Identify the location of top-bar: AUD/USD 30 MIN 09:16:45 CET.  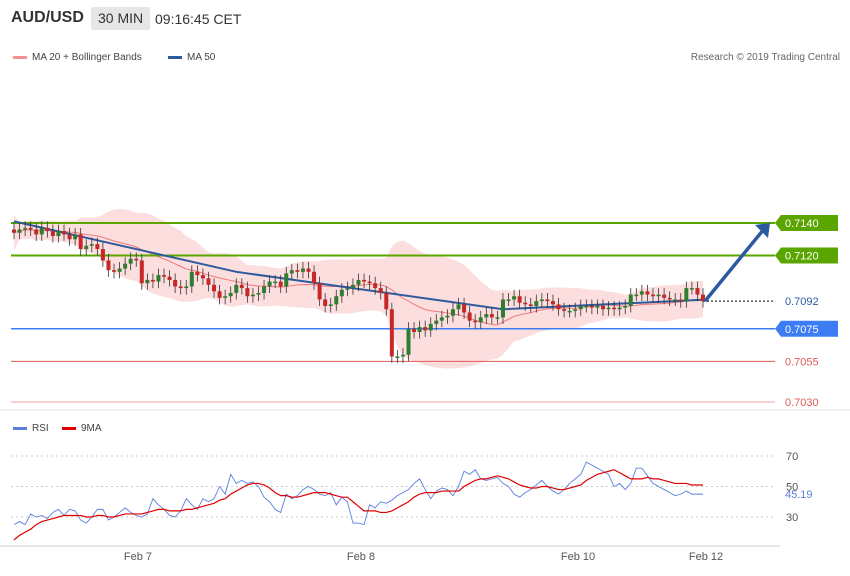
(425, 19).